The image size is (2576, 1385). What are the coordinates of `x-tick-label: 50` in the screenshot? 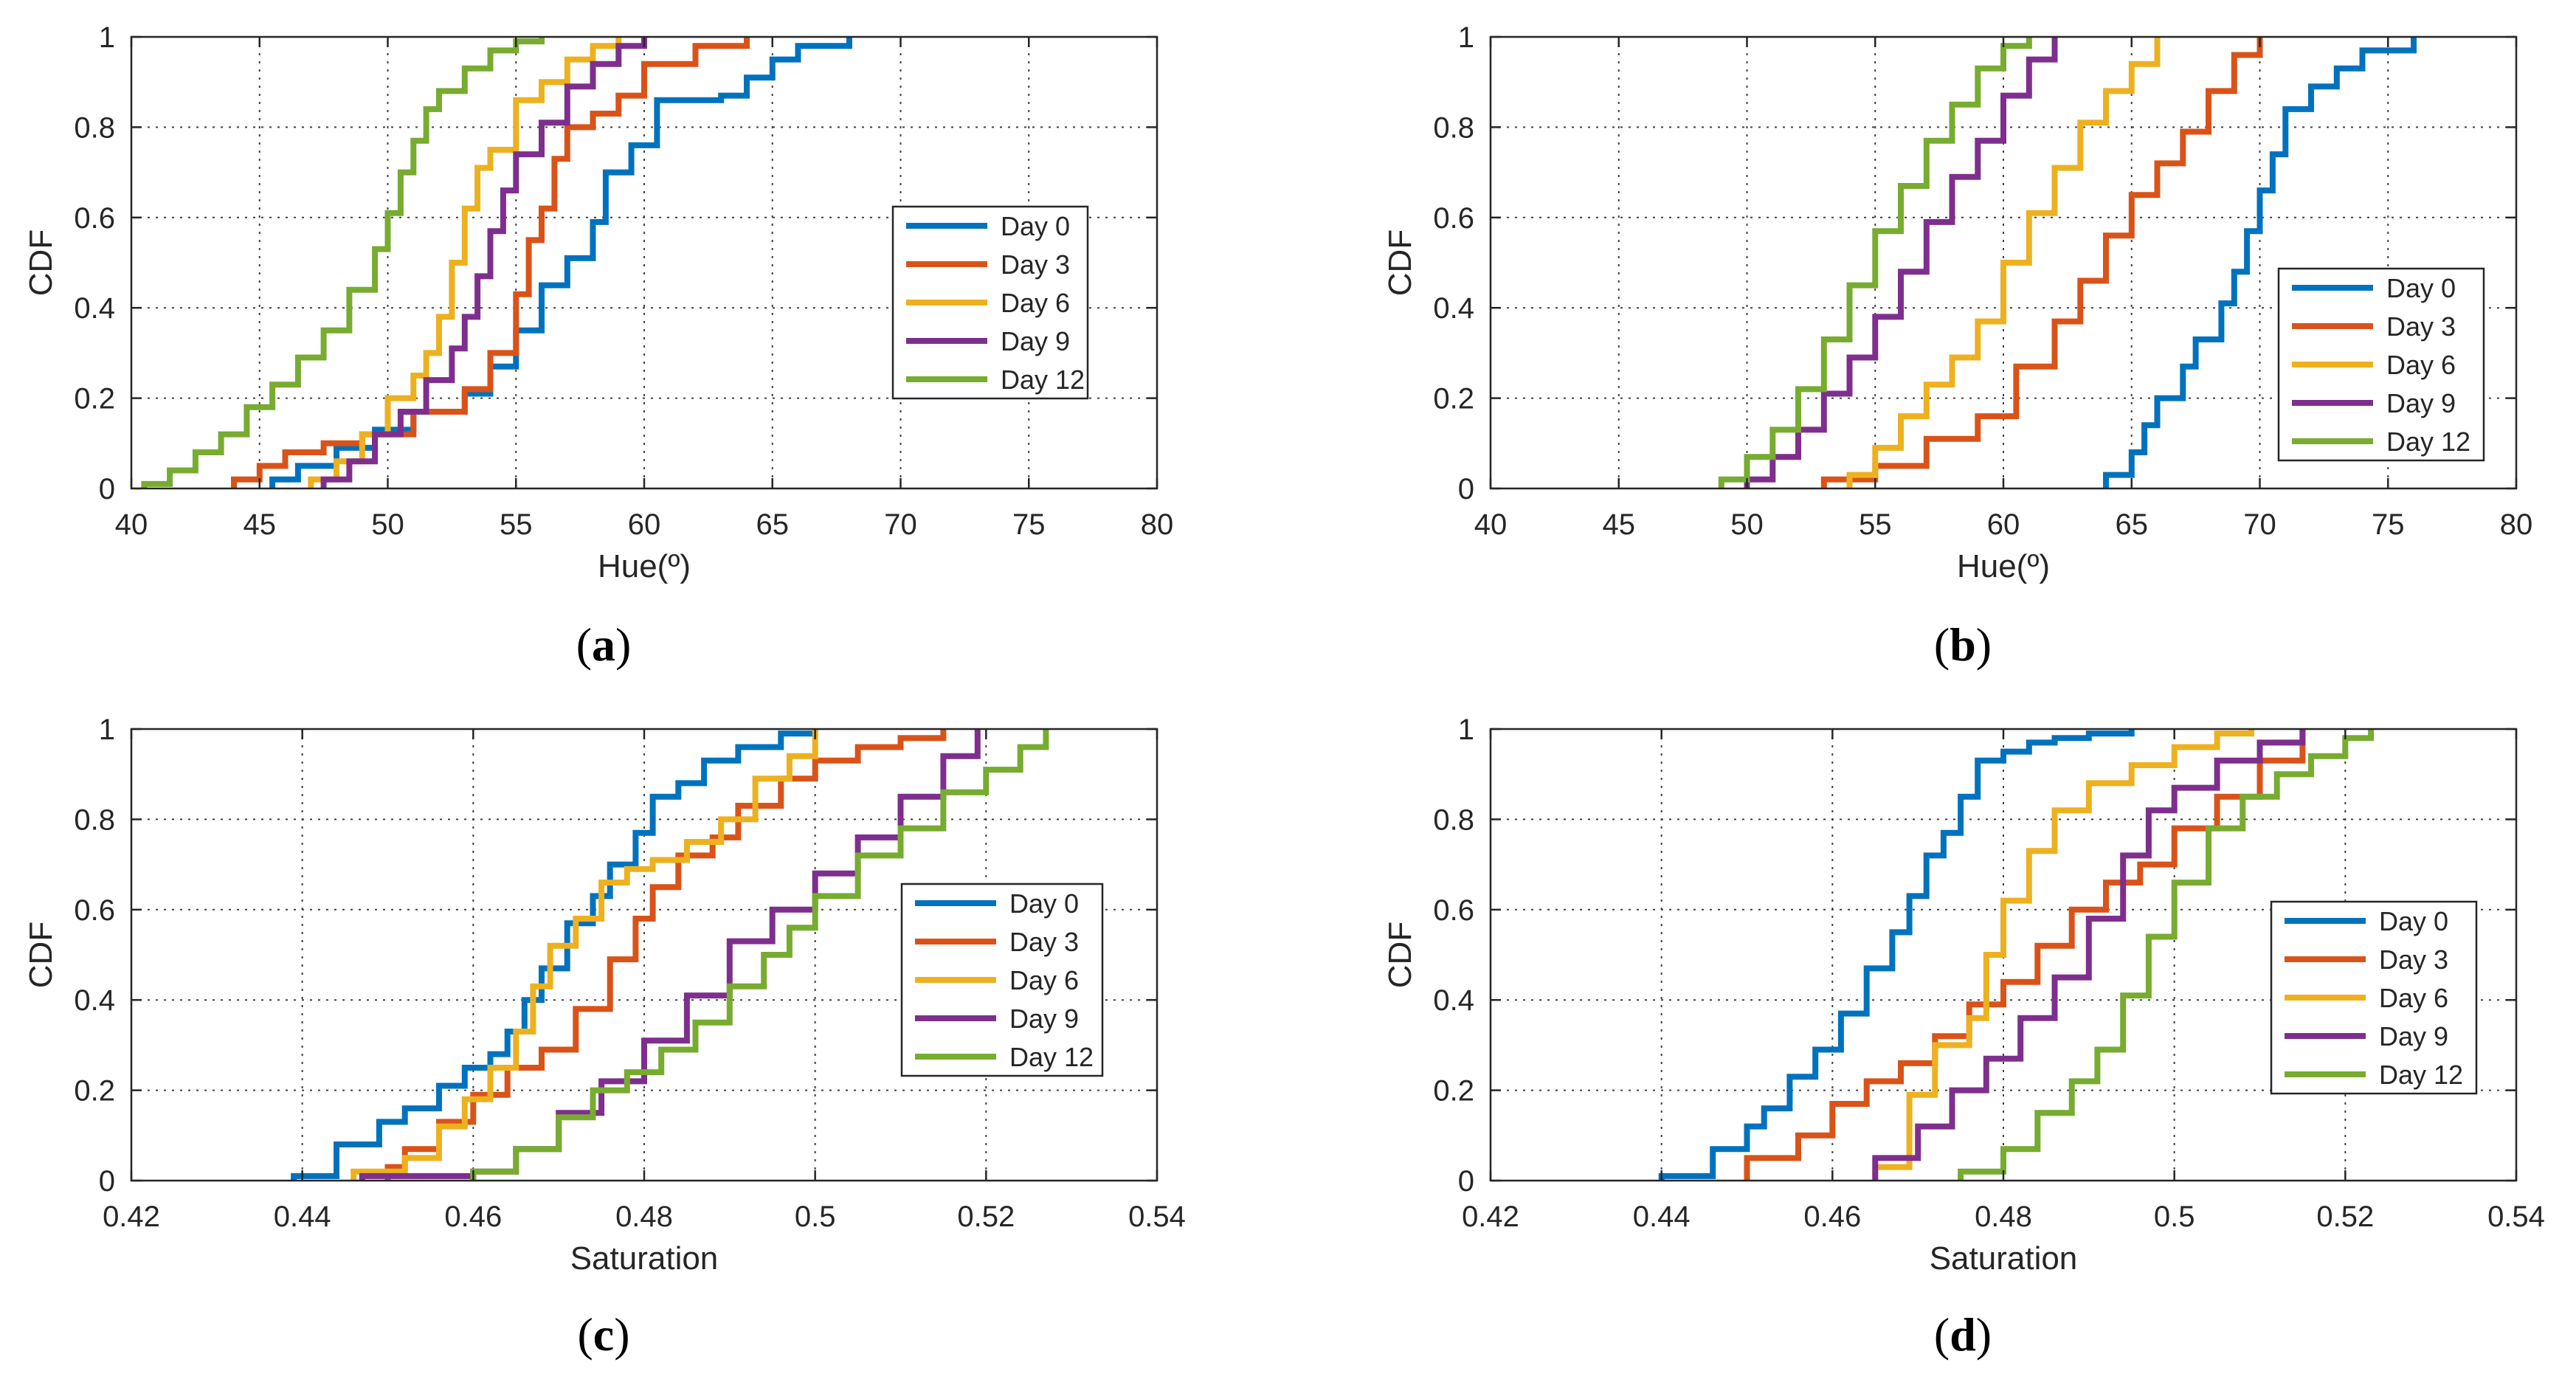 It's located at (387, 524).